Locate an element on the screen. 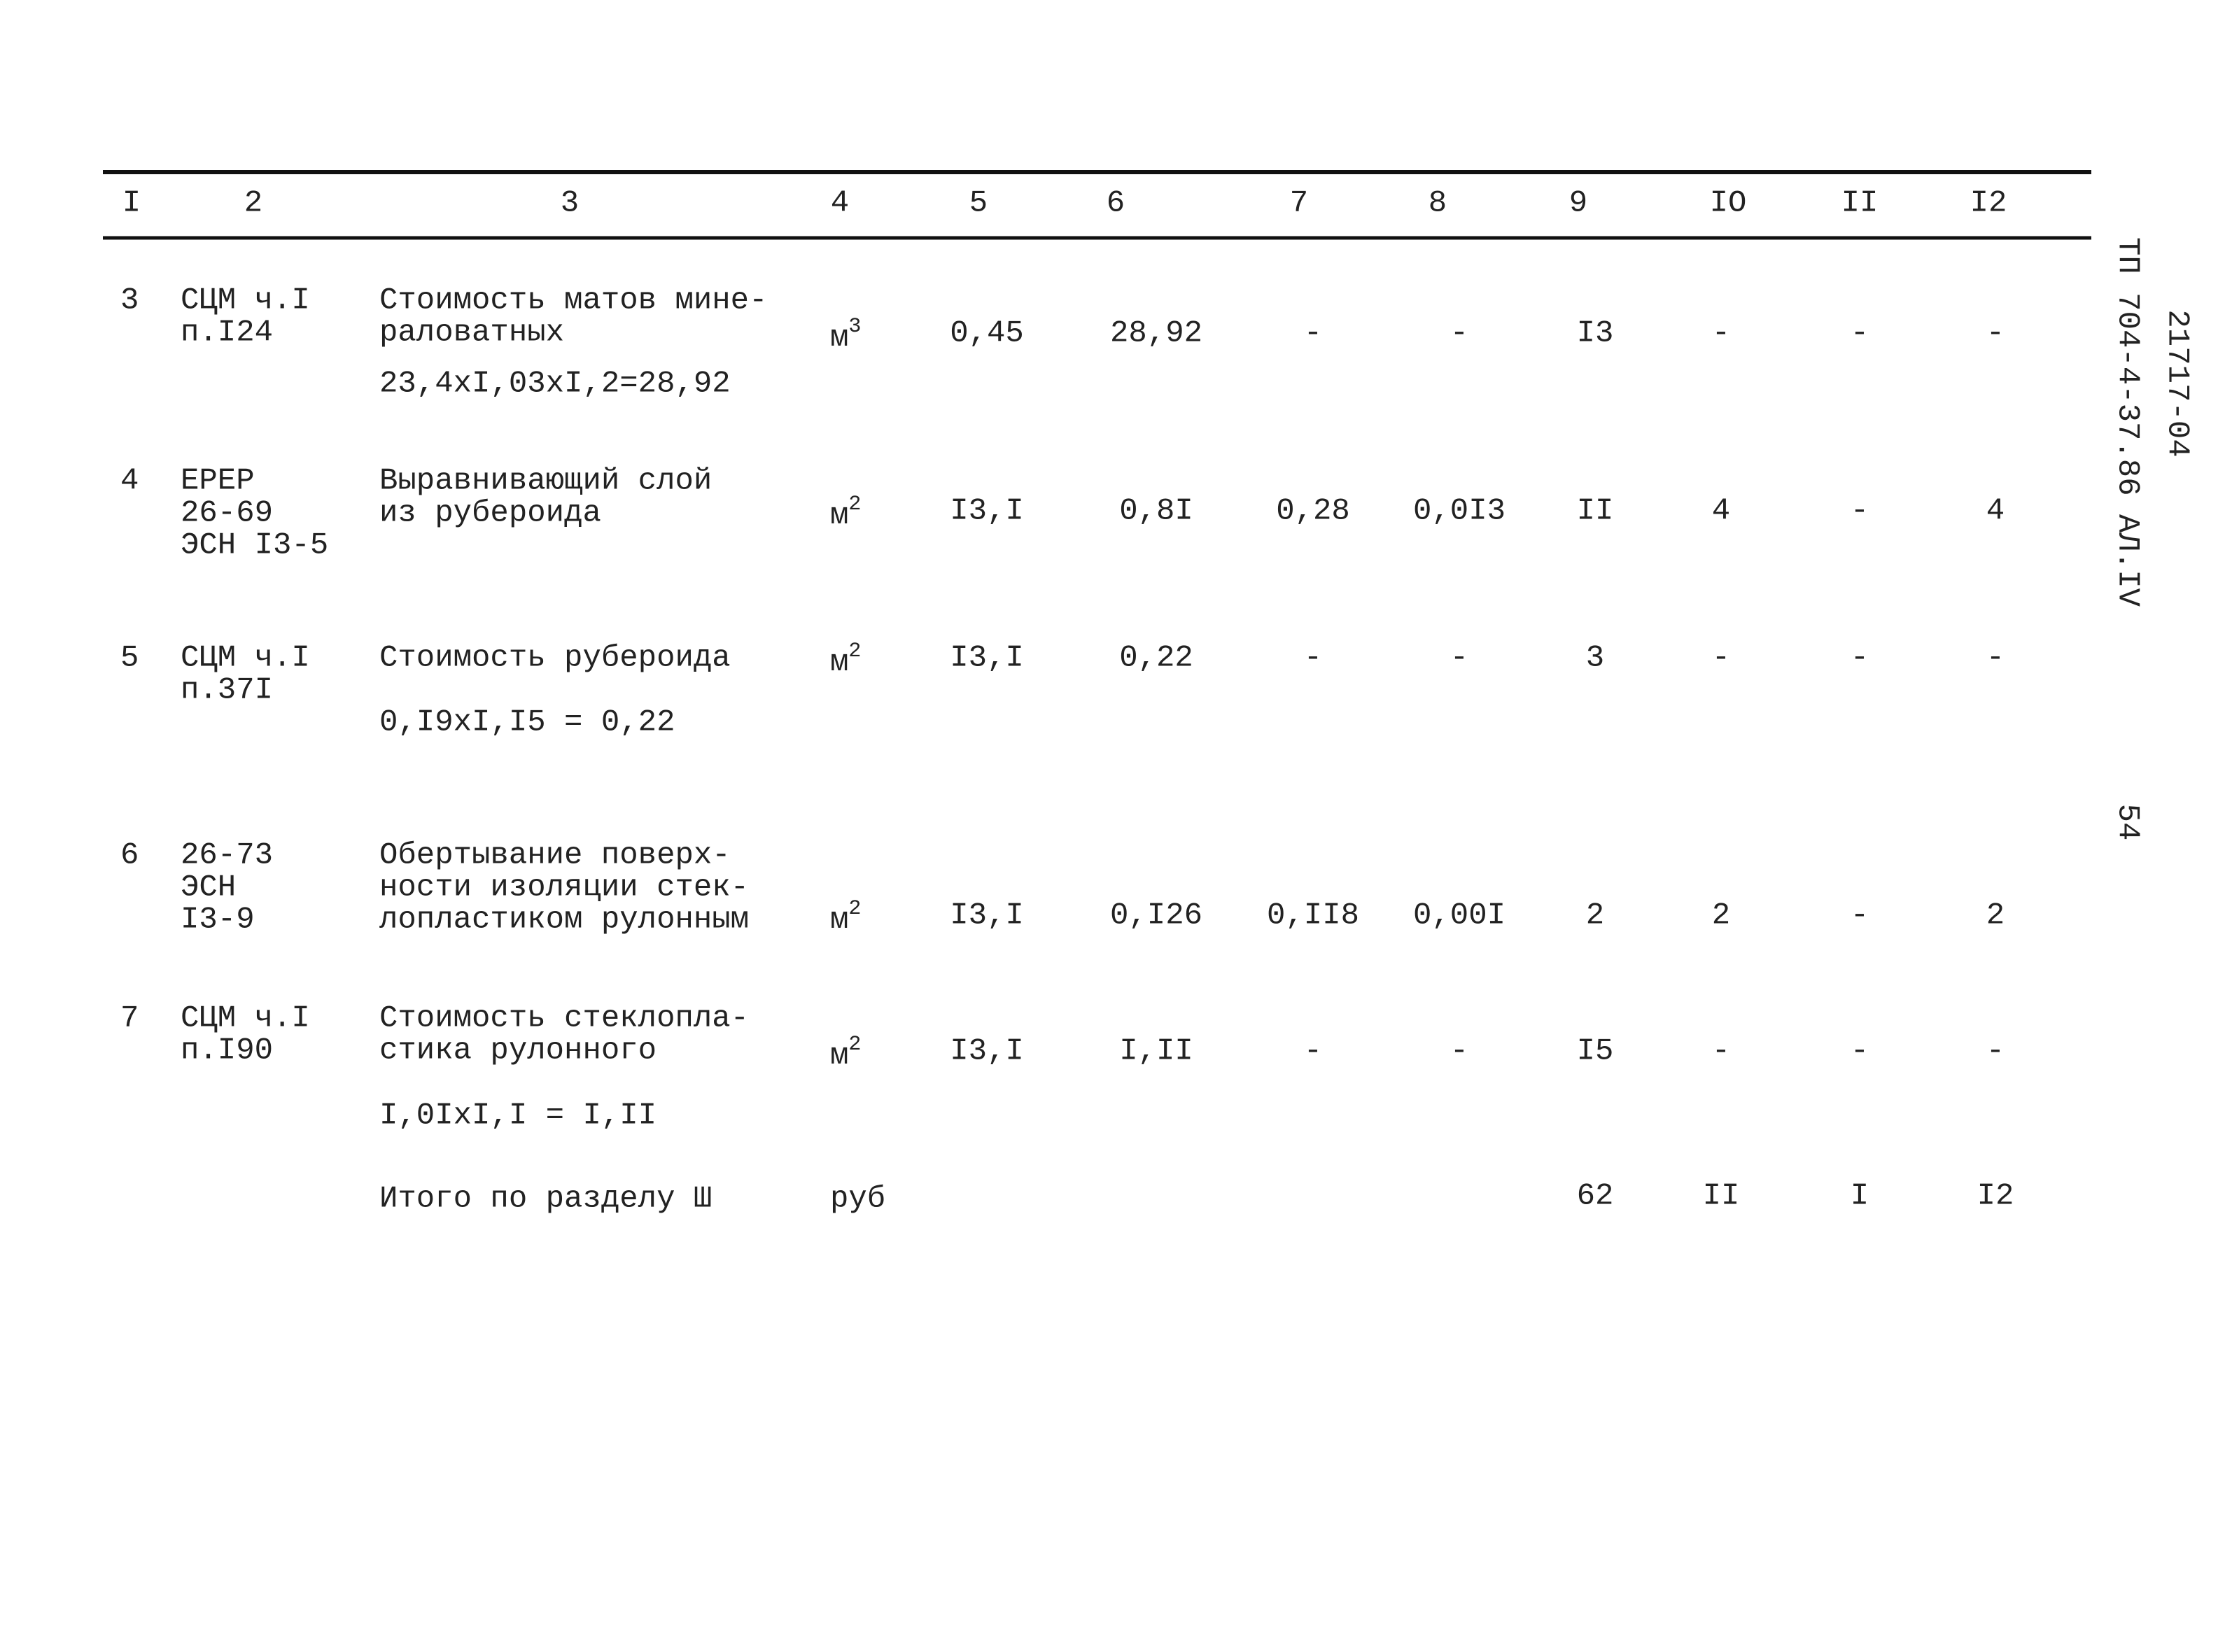  column-header: I2 is located at coordinates (1988, 203).